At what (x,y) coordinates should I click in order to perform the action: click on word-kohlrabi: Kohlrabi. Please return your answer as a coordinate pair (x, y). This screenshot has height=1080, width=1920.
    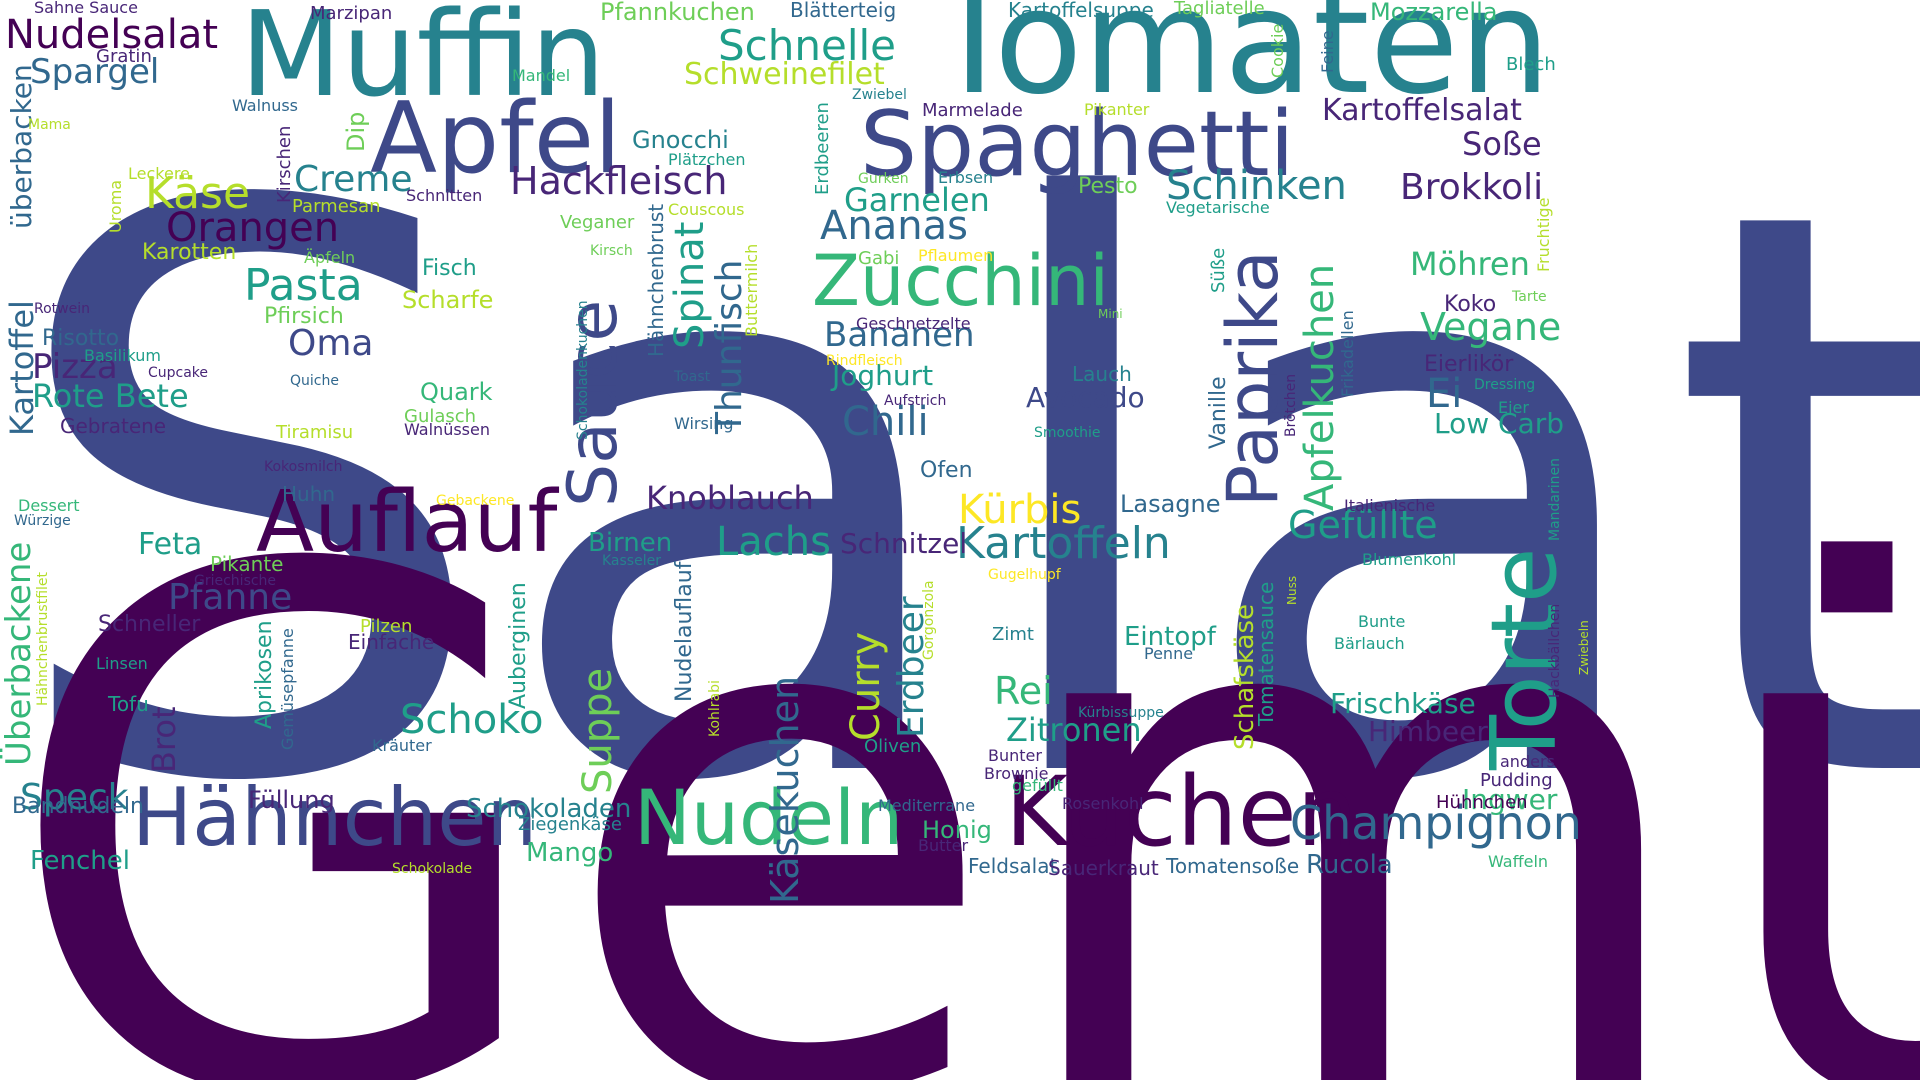
    Looking at the image, I should click on (715, 708).